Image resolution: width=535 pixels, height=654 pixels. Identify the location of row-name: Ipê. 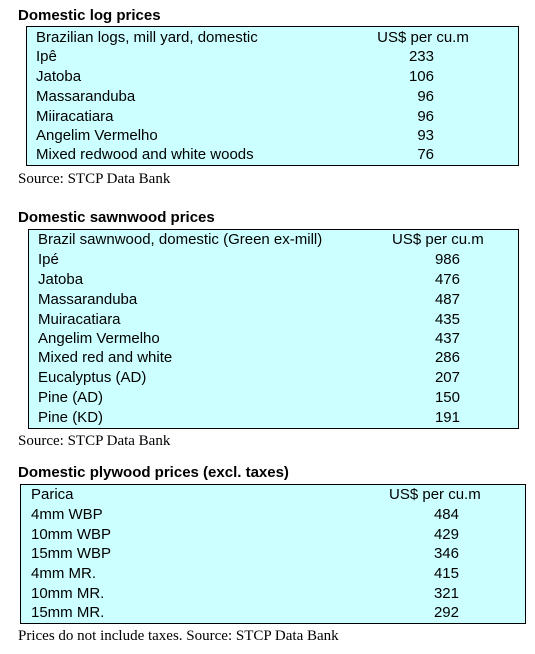
(46, 56).